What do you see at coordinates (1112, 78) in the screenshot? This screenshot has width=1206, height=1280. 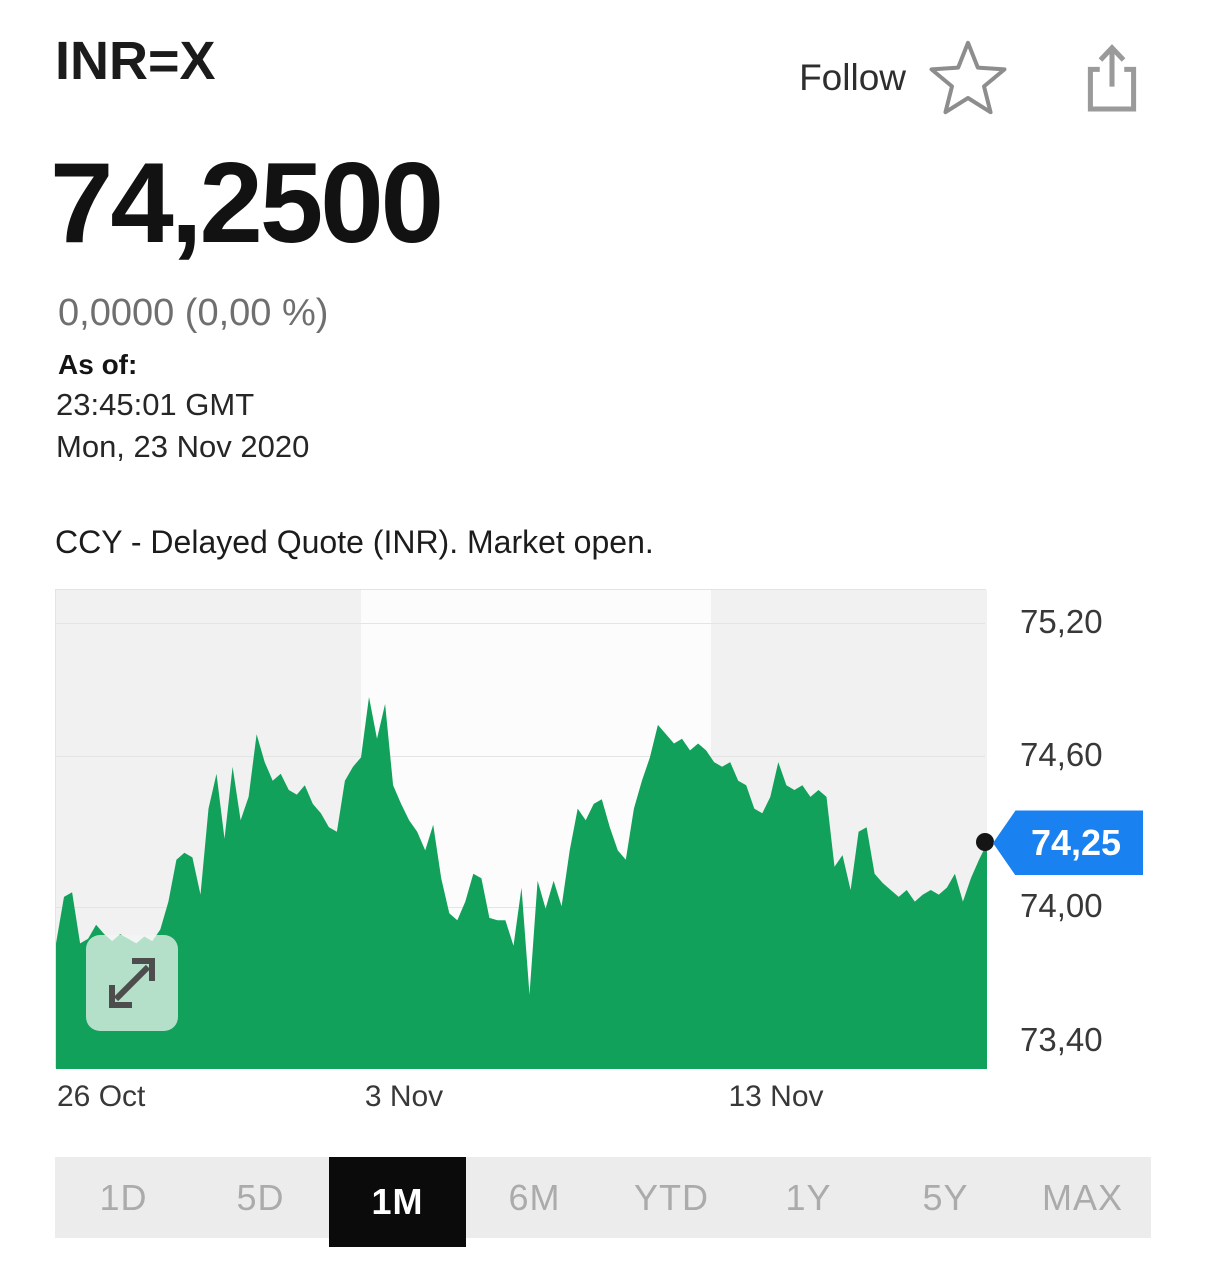 I see `share-button` at bounding box center [1112, 78].